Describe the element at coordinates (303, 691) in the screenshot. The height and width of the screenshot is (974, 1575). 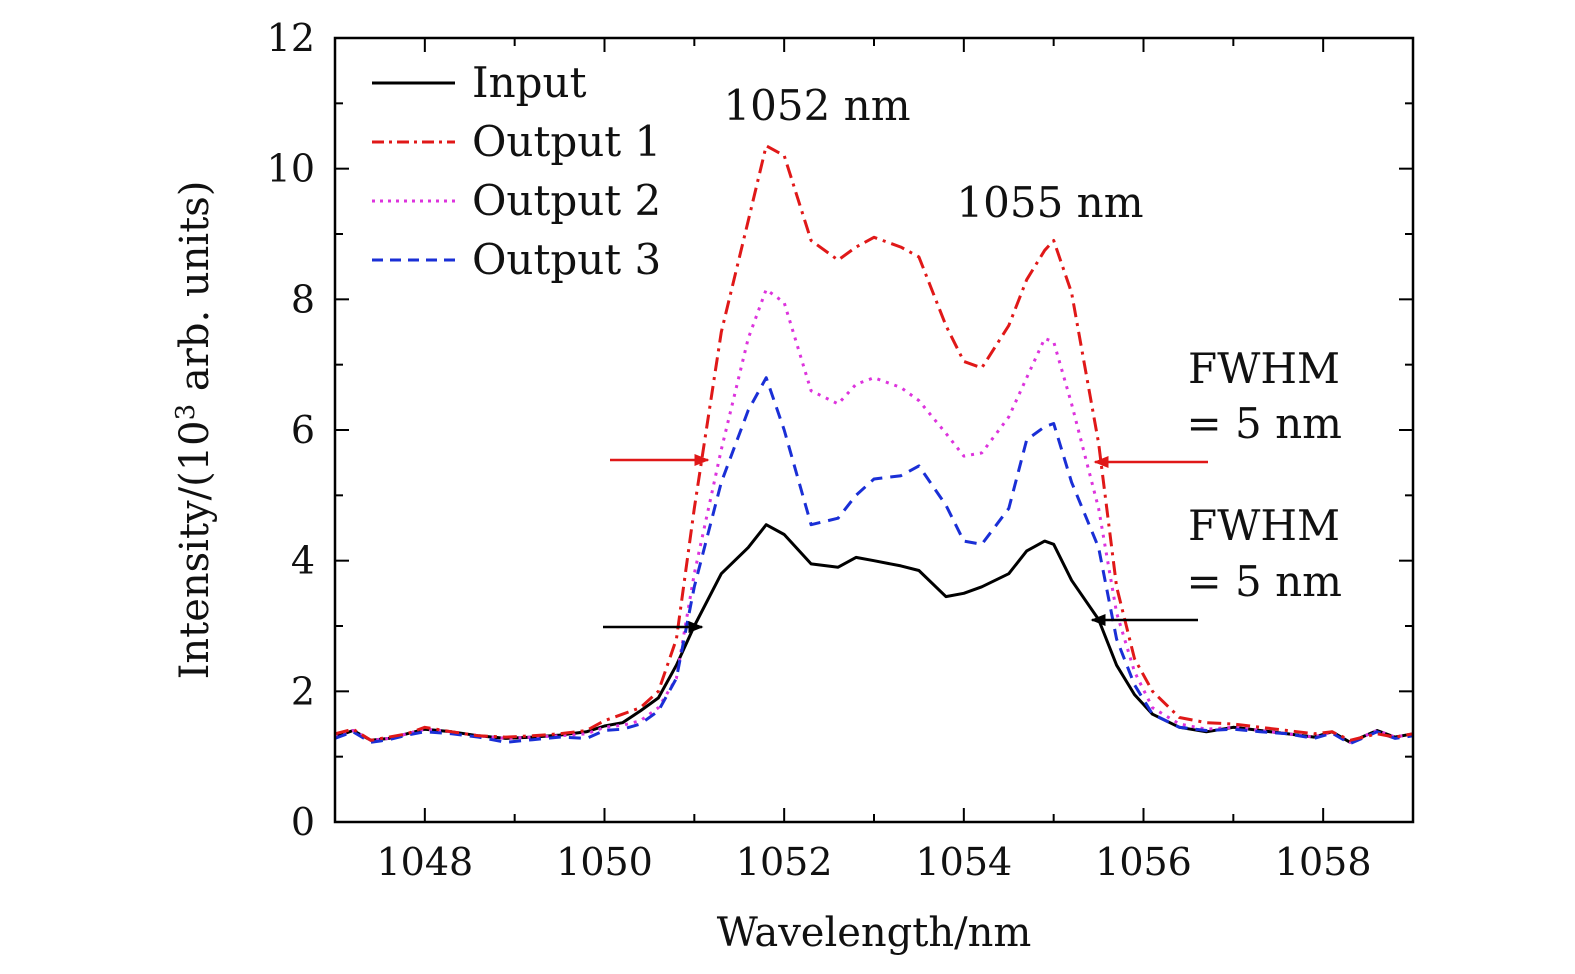
I see `y-tick-label: 2` at that location.